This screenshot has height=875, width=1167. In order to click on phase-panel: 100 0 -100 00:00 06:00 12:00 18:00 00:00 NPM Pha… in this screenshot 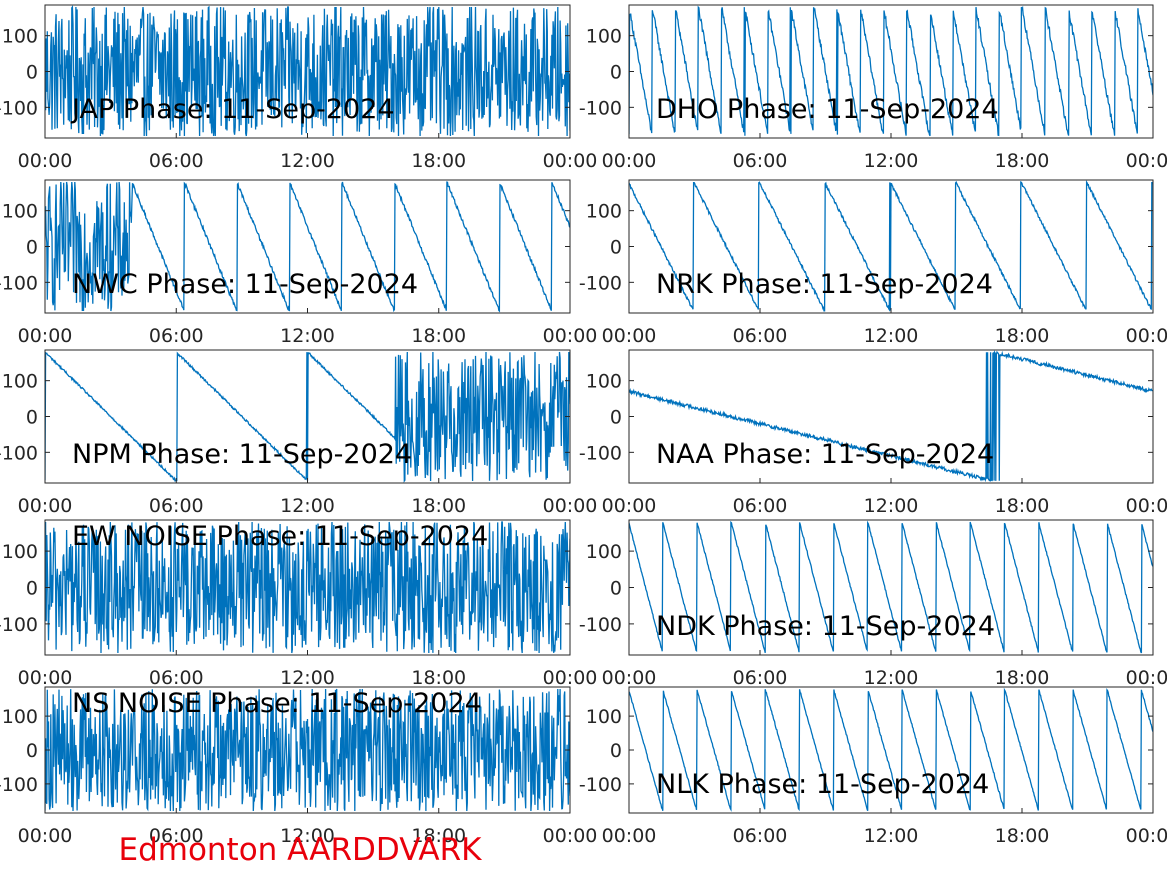, I will do `click(298, 433)`.